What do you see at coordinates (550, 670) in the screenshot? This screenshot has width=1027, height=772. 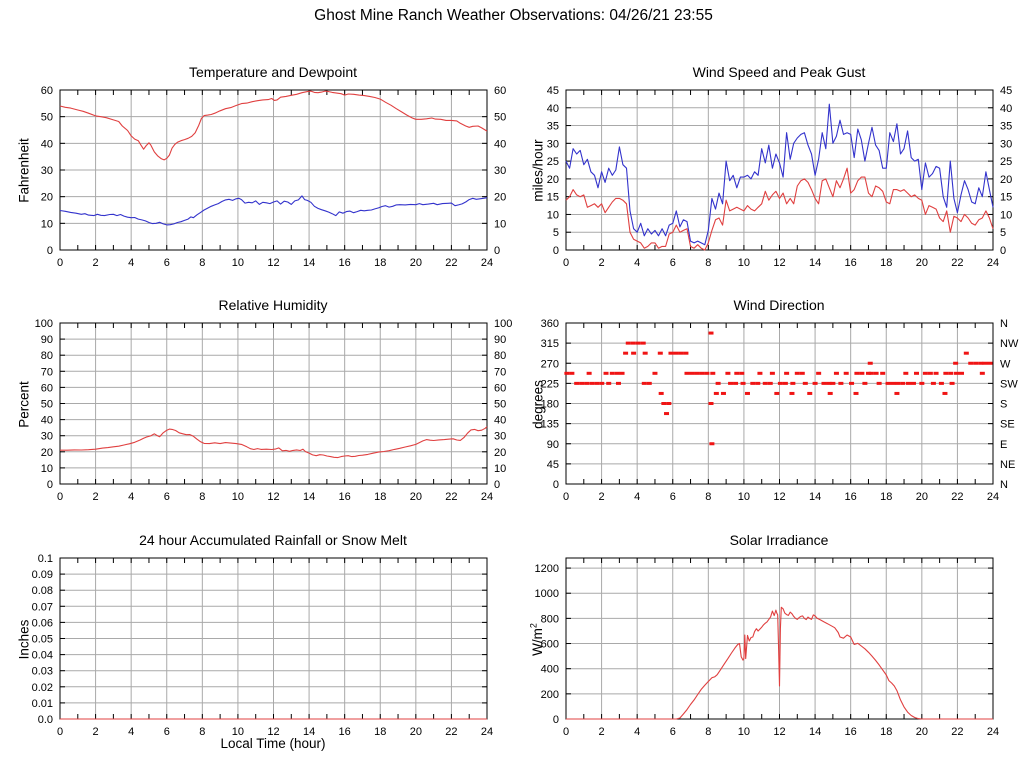 I see `svg-text: 400` at bounding box center [550, 670].